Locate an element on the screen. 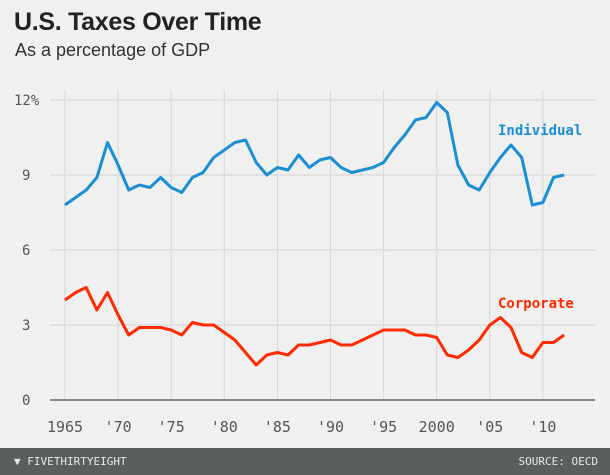 This screenshot has height=475, width=610. x-tick-label: '10 is located at coordinates (542, 427).